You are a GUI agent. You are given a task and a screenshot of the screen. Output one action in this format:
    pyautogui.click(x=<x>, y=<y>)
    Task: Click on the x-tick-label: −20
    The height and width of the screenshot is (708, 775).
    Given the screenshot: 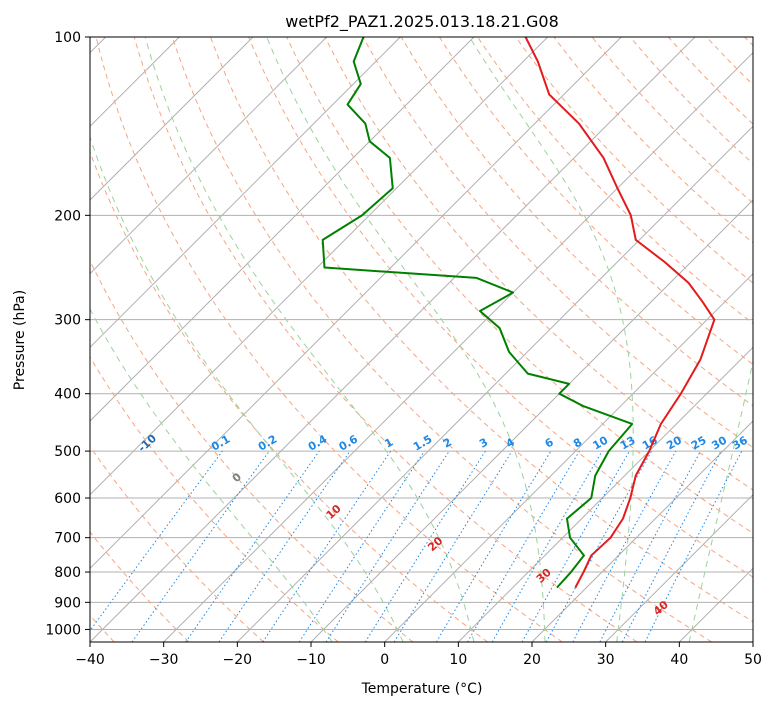 What is the action you would take?
    pyautogui.click(x=238, y=660)
    